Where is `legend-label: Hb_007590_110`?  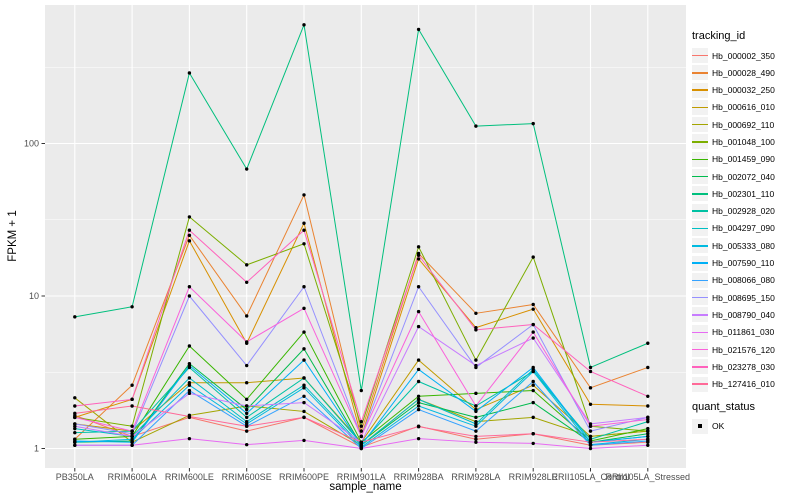 legend-label: Hb_007590_110 is located at coordinates (743, 263).